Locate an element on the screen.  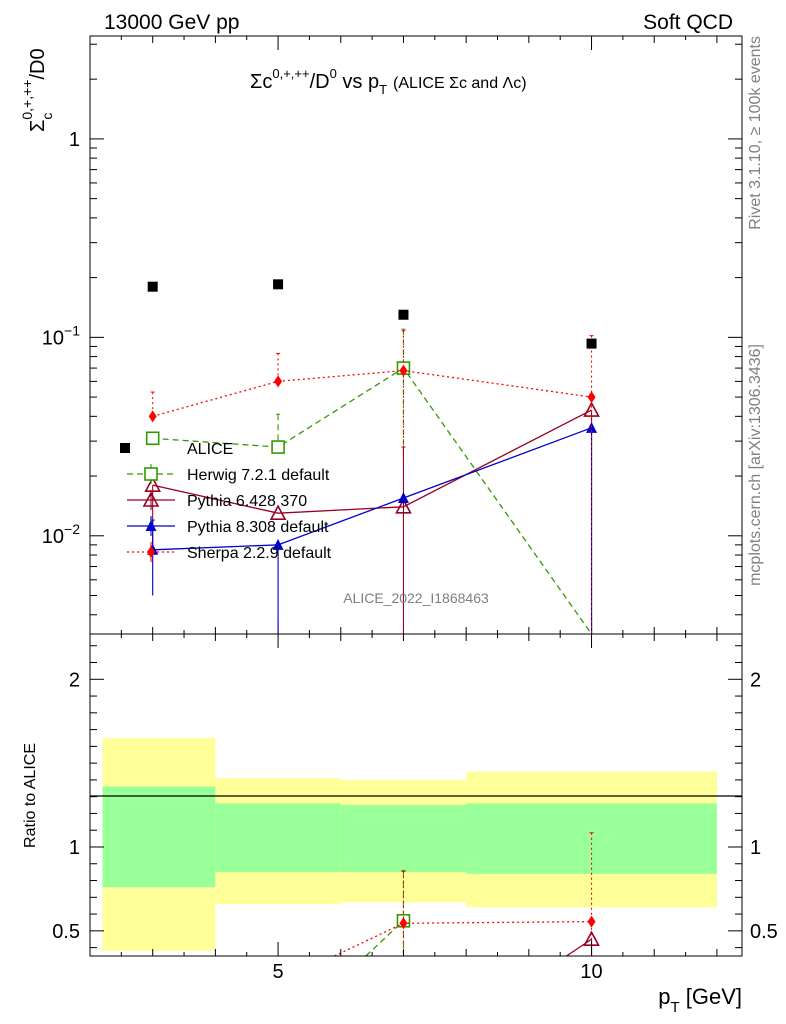
main-y-tick-label: 10⁻¹ is located at coordinates (61, 335).